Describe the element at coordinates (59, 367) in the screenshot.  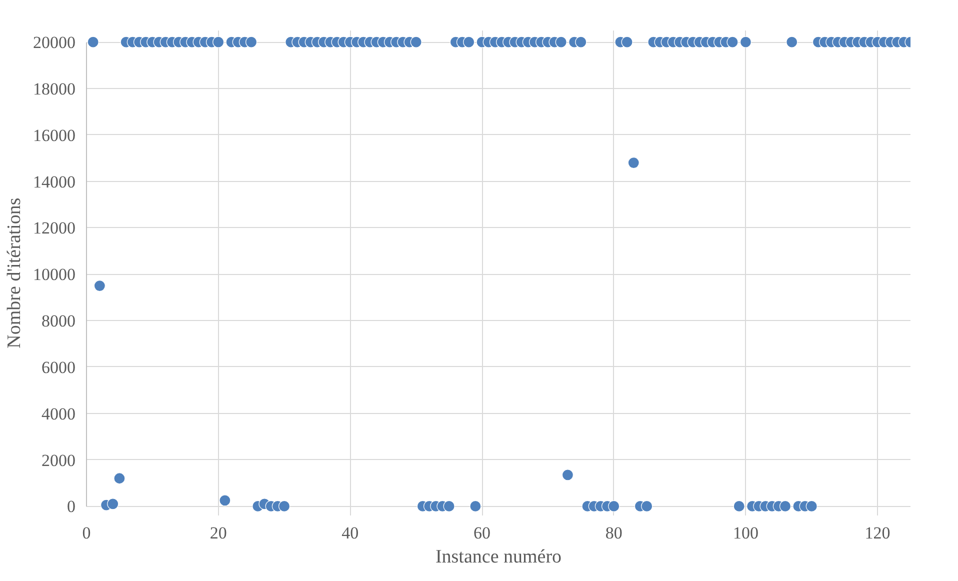
I see `y-tick-label: 6000` at that location.